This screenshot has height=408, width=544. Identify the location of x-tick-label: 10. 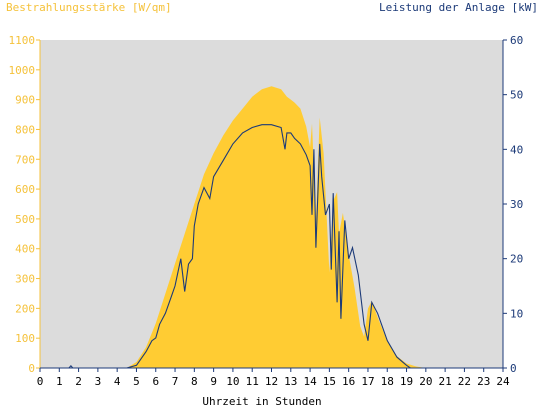
(232, 381).